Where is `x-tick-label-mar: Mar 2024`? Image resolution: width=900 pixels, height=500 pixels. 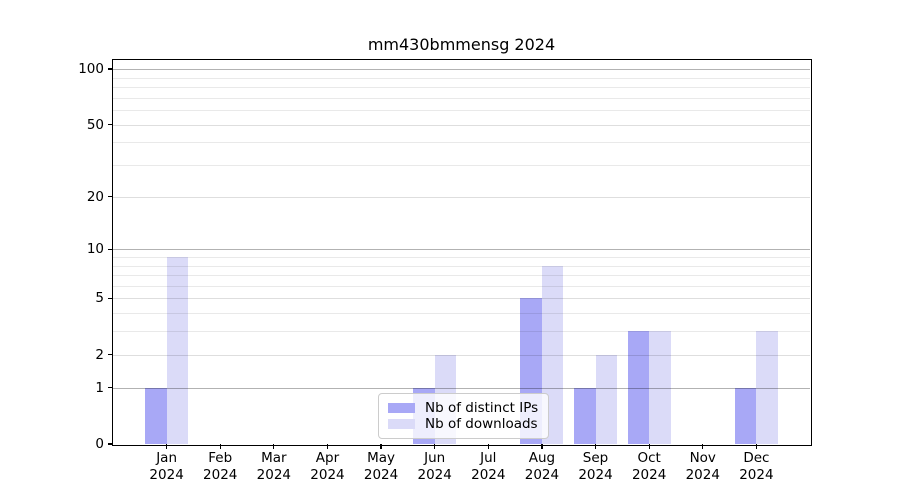 x-tick-label-mar: Mar 2024 is located at coordinates (274, 467).